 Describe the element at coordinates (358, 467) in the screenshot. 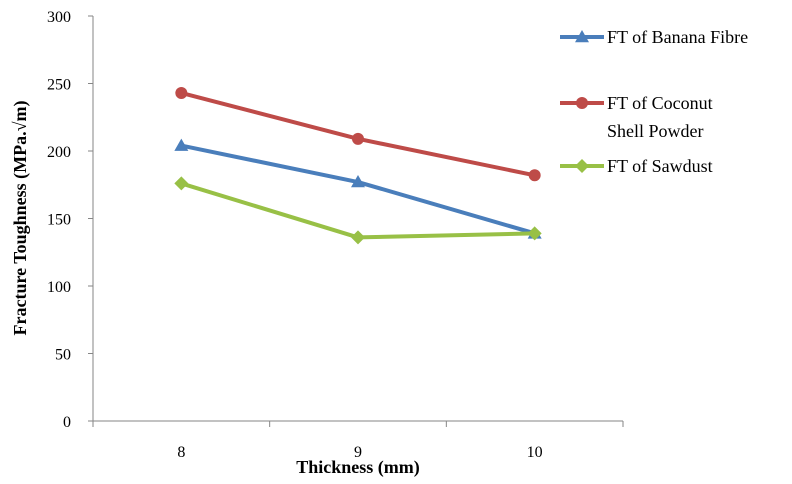

I see `x-axis-title: Thickness (mm)` at that location.